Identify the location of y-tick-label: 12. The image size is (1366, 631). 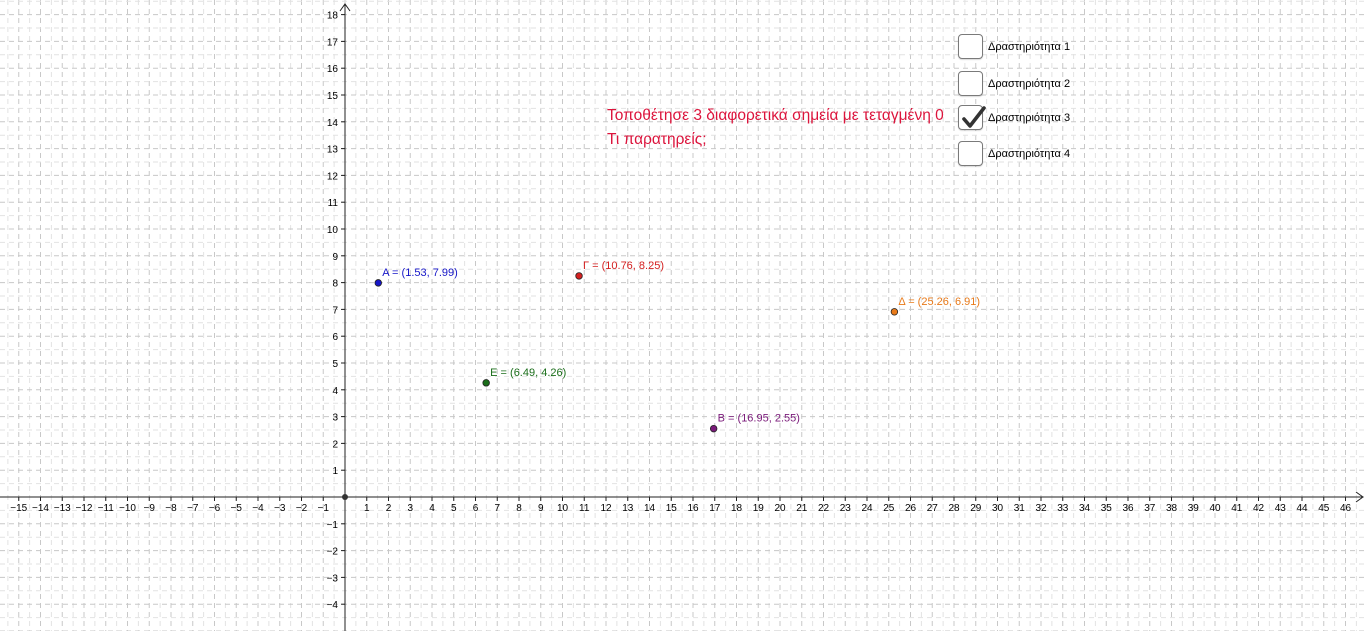
(333, 176).